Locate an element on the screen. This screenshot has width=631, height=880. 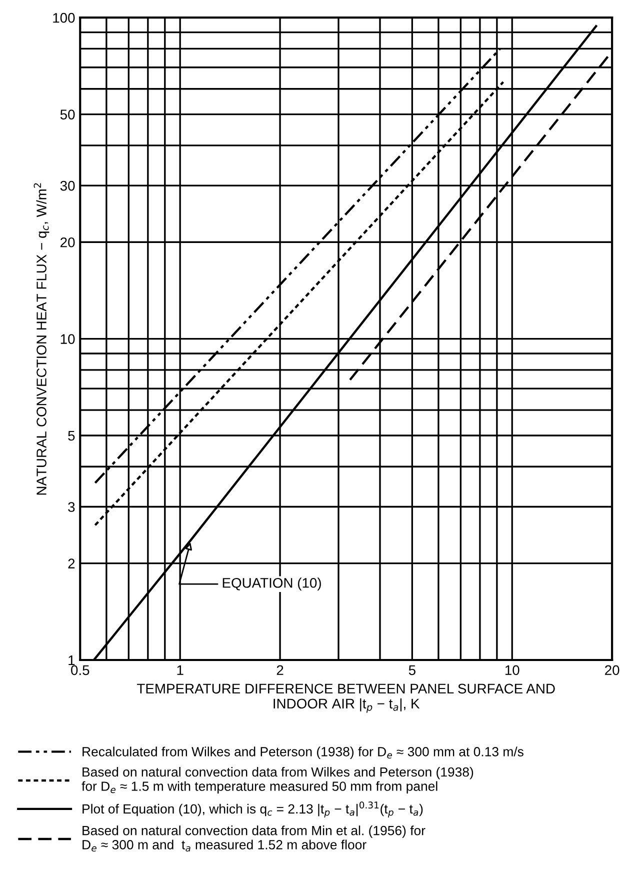
legend-label: Based on natural convection data from Wilkes and Peterson (1938) for D$_{e}$ ≈ 1.5 m with temperature measured 50 mm from panel is located at coordinates (278, 780).